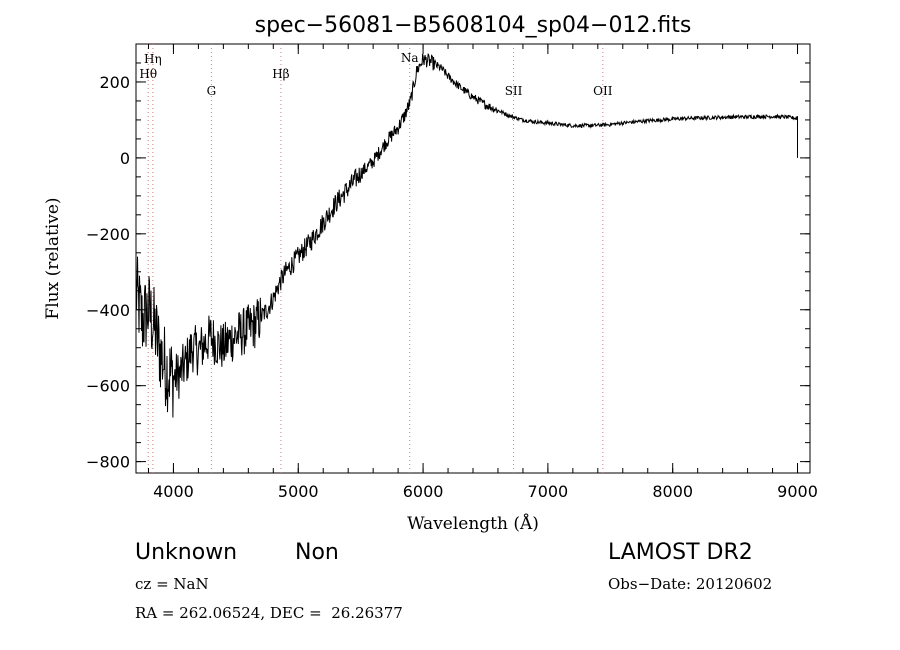 The image size is (900, 650). I want to click on spectral-line-label: Hβ, so click(280, 74).